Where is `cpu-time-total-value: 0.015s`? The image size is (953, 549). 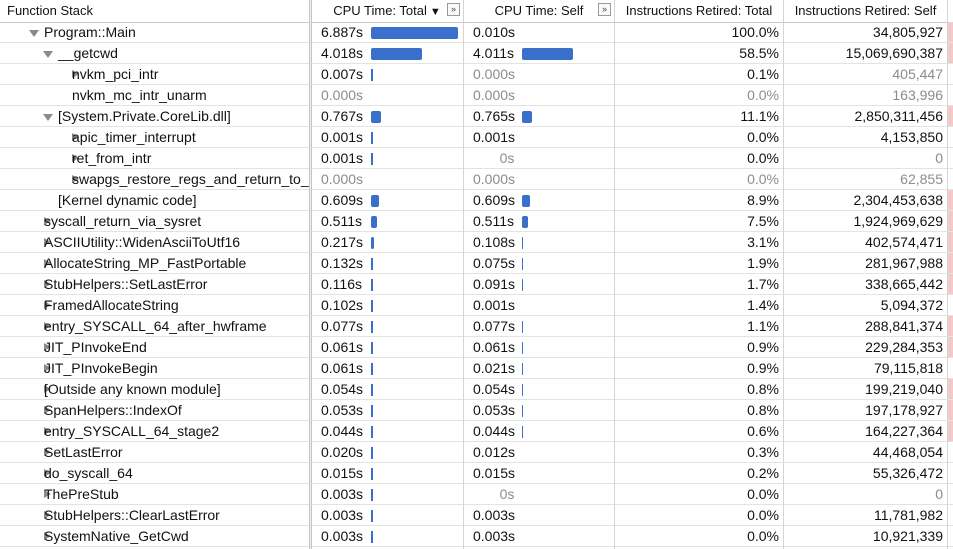 cpu-time-total-value: 0.015s is located at coordinates (342, 473).